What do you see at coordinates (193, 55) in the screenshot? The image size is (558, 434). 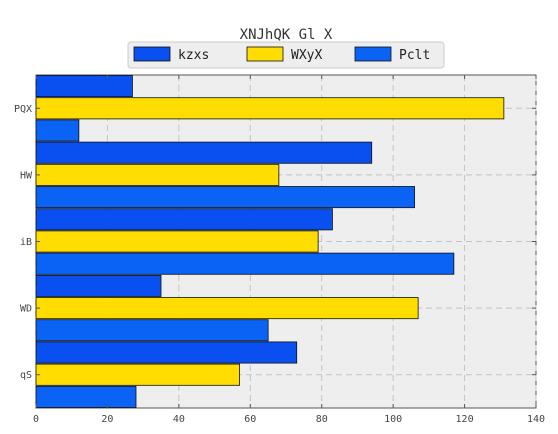 I see `legend-label: kzxs` at bounding box center [193, 55].